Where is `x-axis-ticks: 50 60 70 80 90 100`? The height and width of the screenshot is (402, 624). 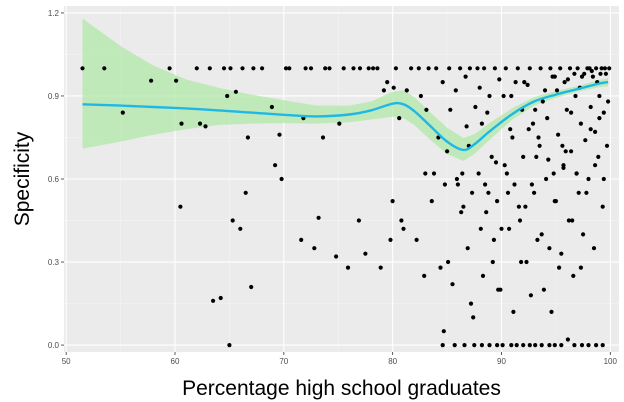
x-axis-ticks: 50 60 70 80 90 100 is located at coordinates (340, 359).